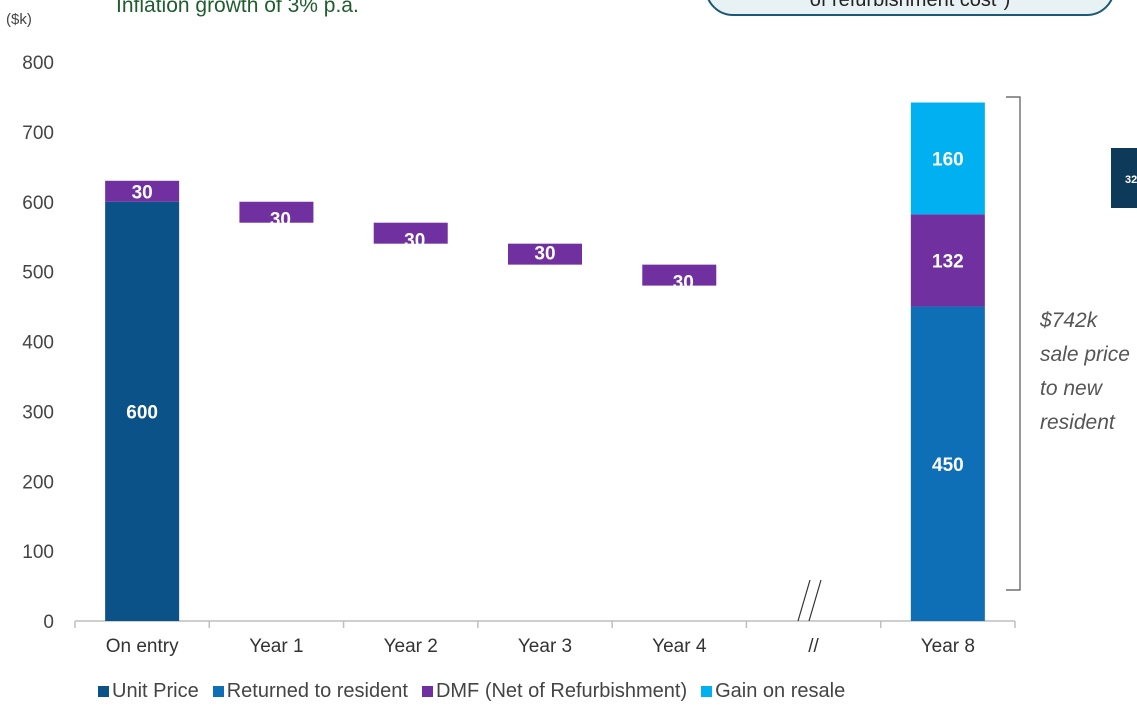  I want to click on legend-item: Gain on resale, so click(773, 691).